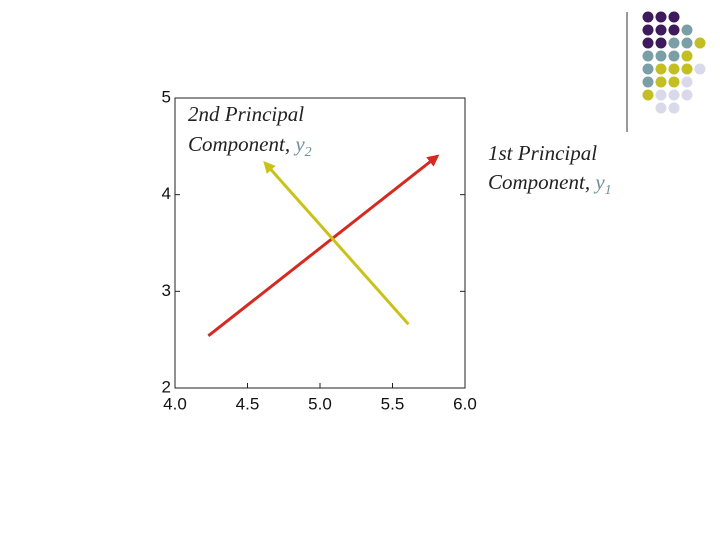 This screenshot has width=720, height=540. I want to click on annotation-line: Component, y2, so click(250, 146).